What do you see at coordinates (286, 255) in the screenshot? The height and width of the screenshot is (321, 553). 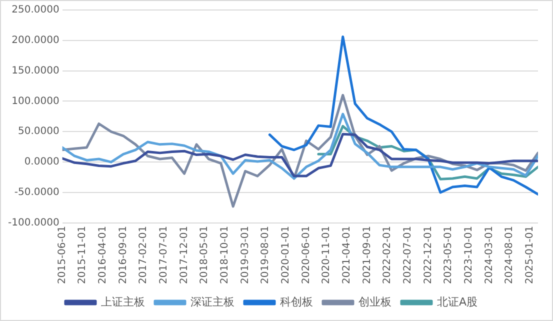 I see `x-tick-label: 2020-01-01` at bounding box center [286, 255].